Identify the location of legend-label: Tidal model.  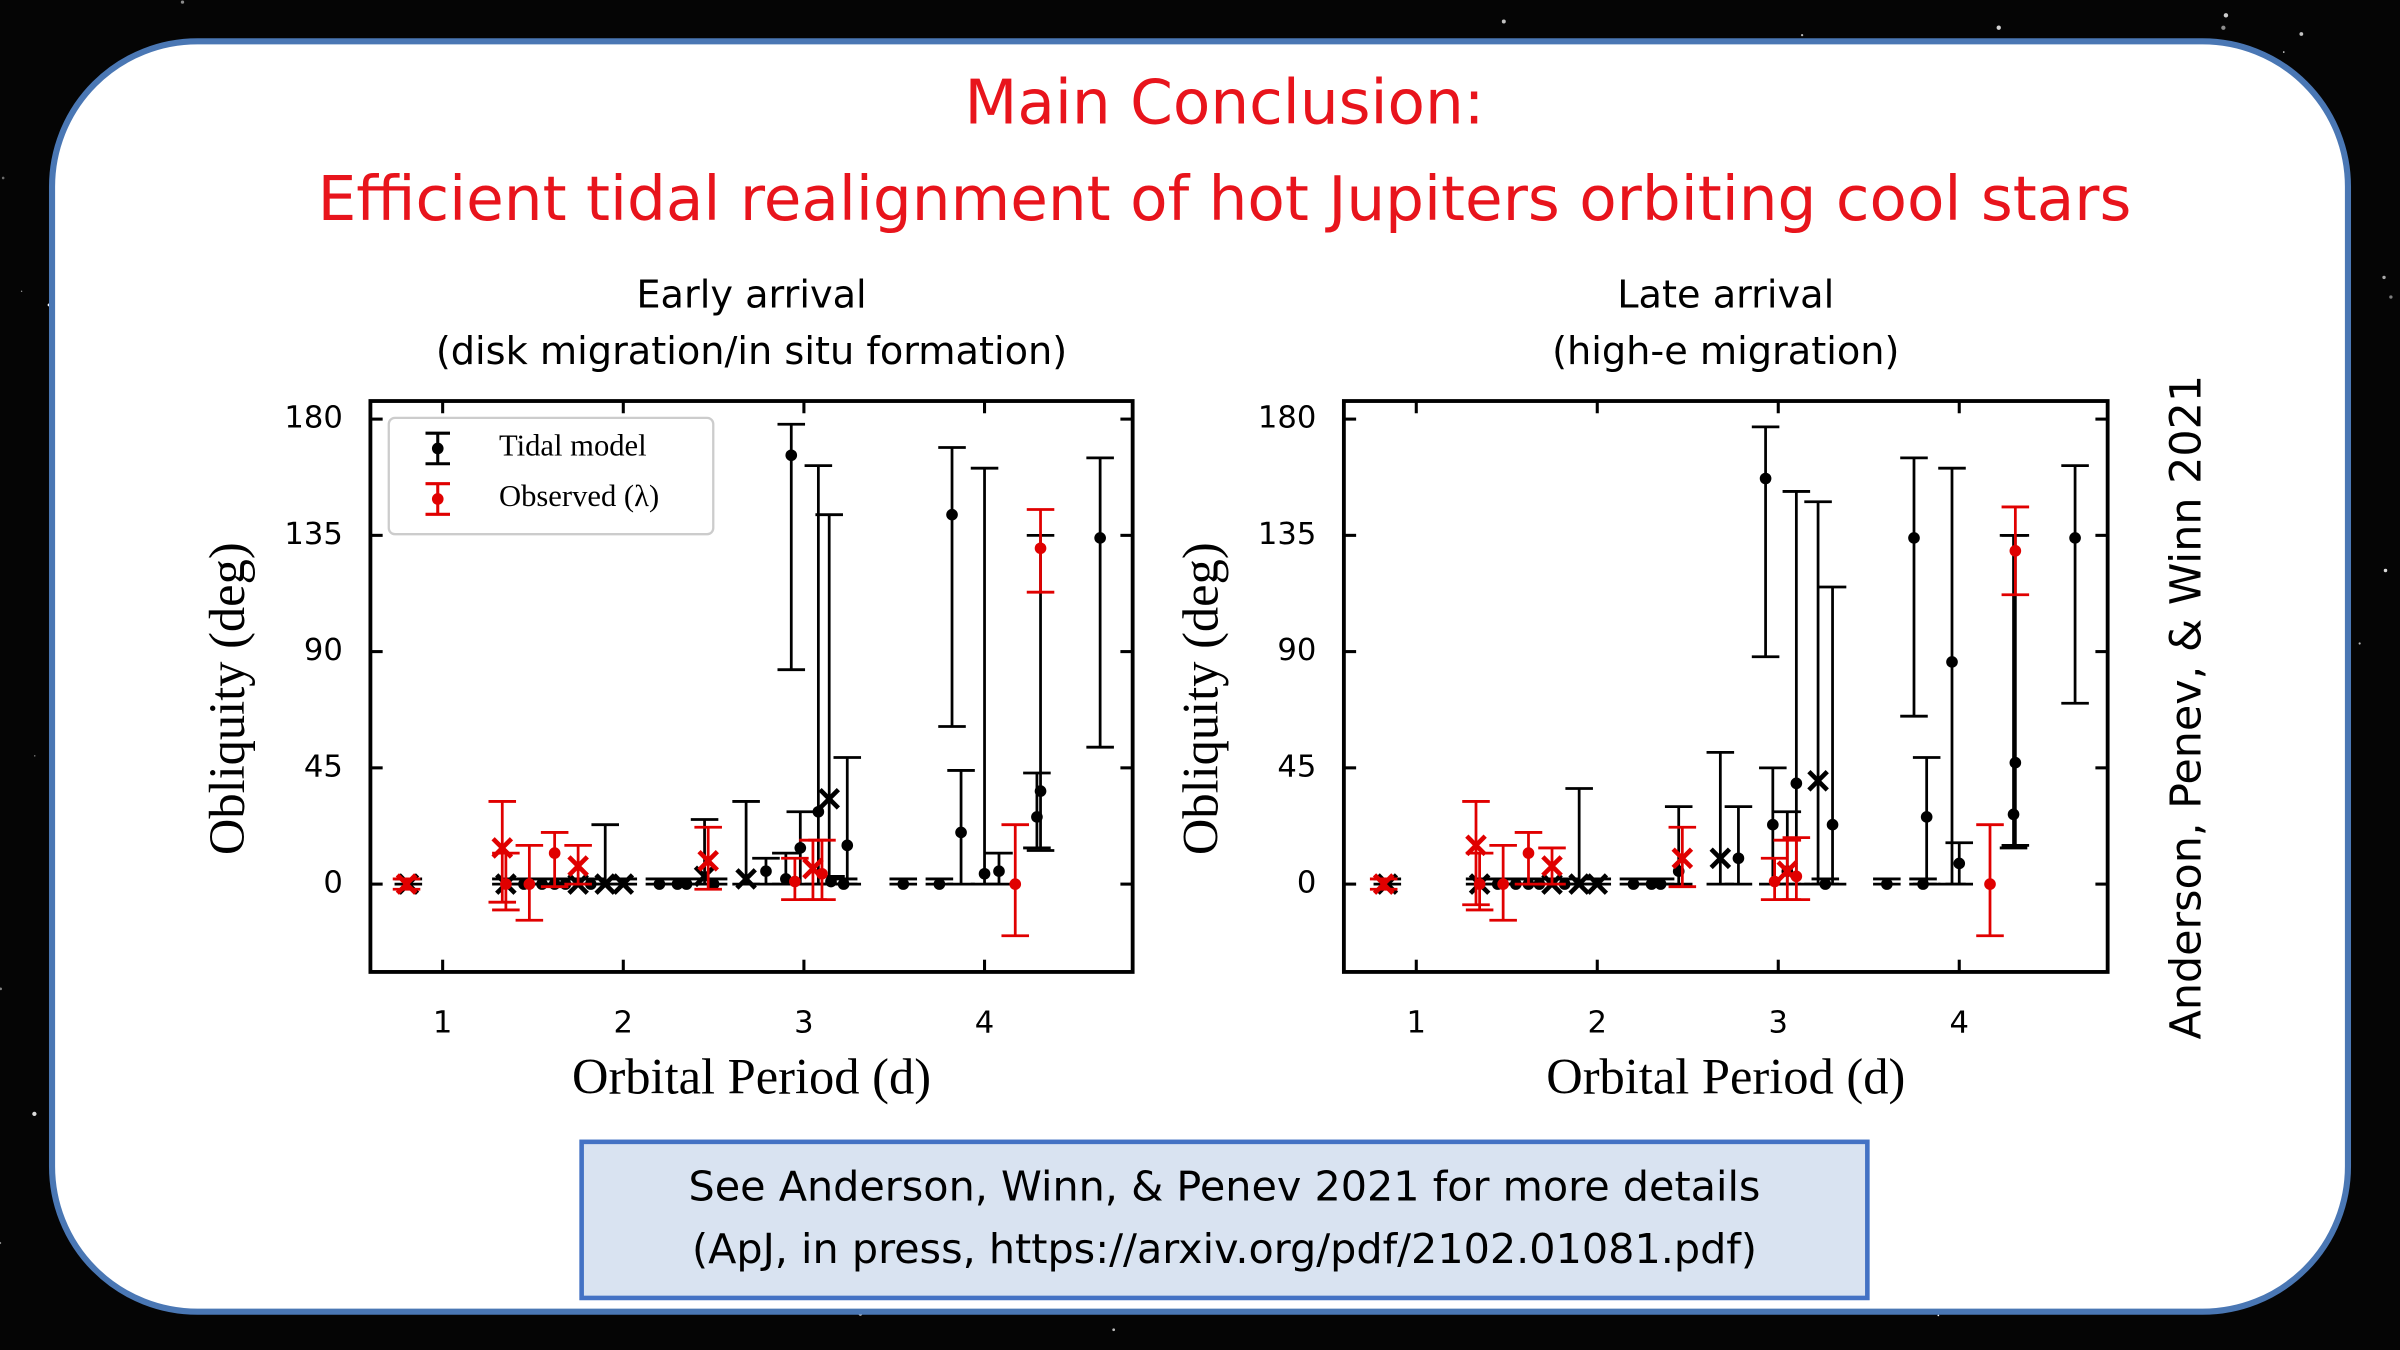
(573, 446).